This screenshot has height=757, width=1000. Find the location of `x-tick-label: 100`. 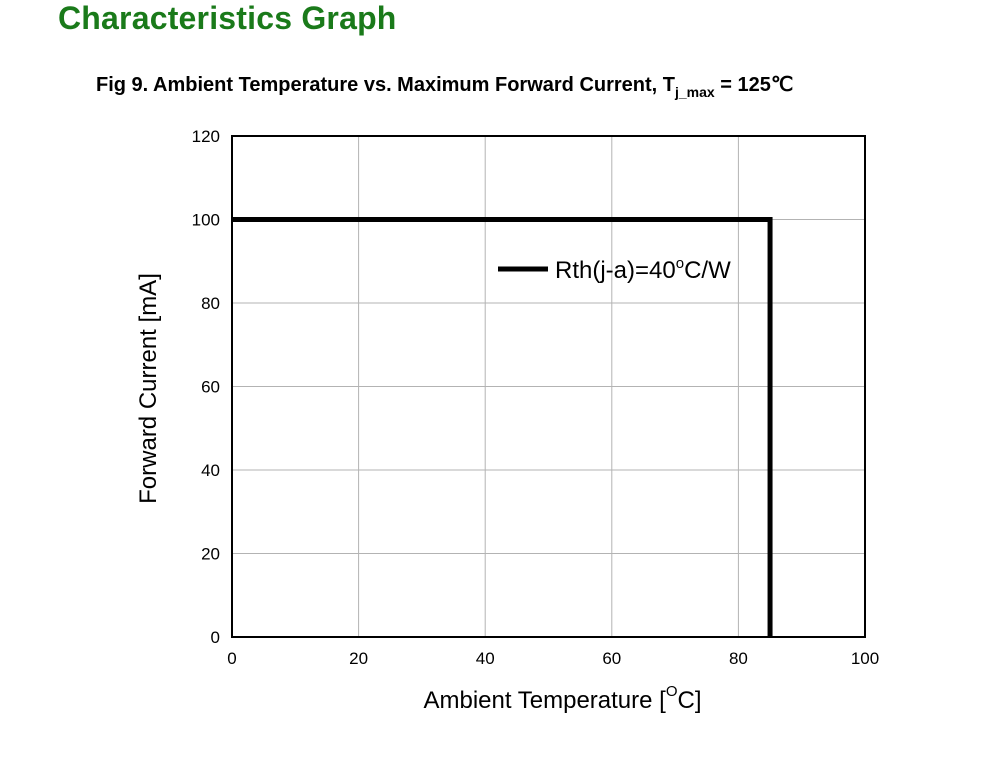

x-tick-label: 100 is located at coordinates (865, 658).